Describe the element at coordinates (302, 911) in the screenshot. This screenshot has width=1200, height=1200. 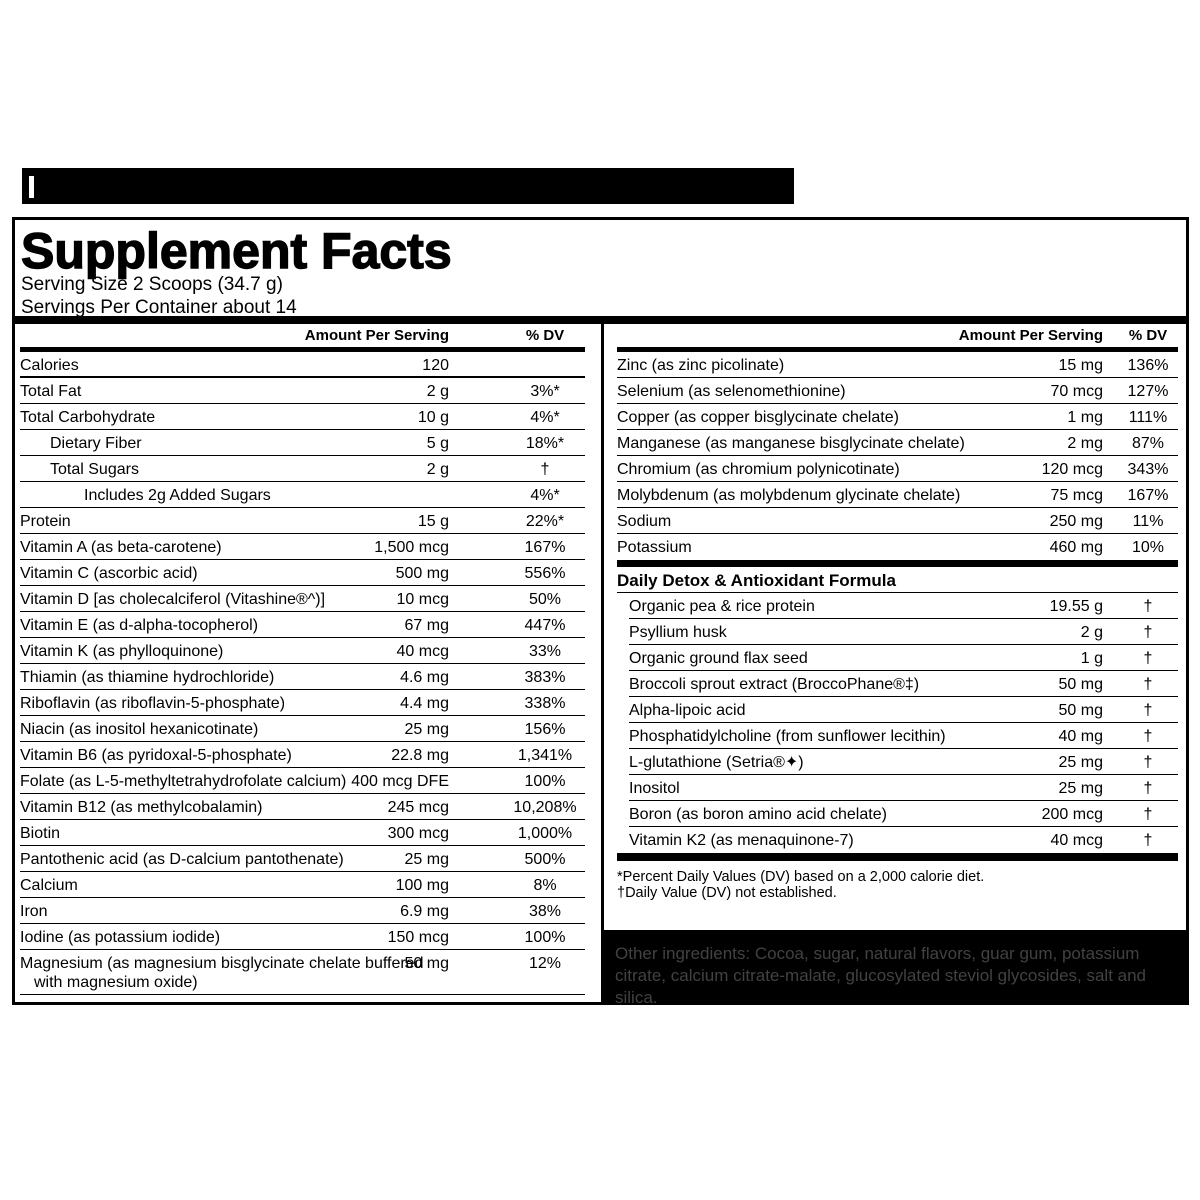
I see `table-row: Iron 6.9 mg 38%` at that location.